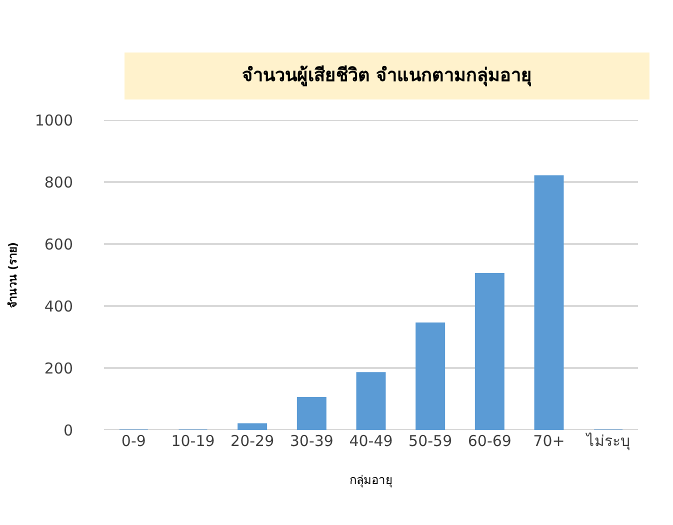 The height and width of the screenshot is (525, 673). I want to click on x-tick-label: 20-29, so click(252, 441).